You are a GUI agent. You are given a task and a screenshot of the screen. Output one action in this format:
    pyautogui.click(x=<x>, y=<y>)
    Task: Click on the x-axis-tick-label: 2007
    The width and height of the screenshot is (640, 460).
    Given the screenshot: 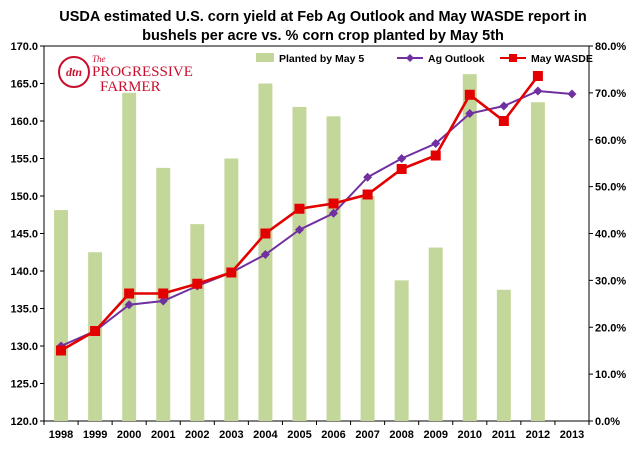 What is the action you would take?
    pyautogui.click(x=367, y=435)
    